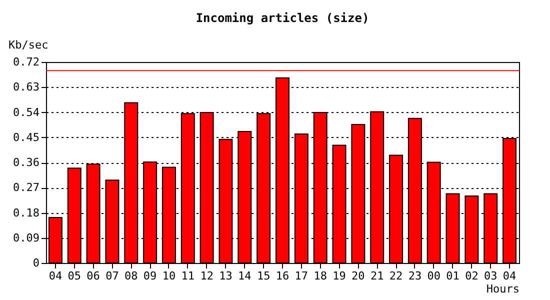 The image size is (550, 300). Describe the element at coordinates (283, 276) in the screenshot. I see `x-tick-label: 16` at that location.